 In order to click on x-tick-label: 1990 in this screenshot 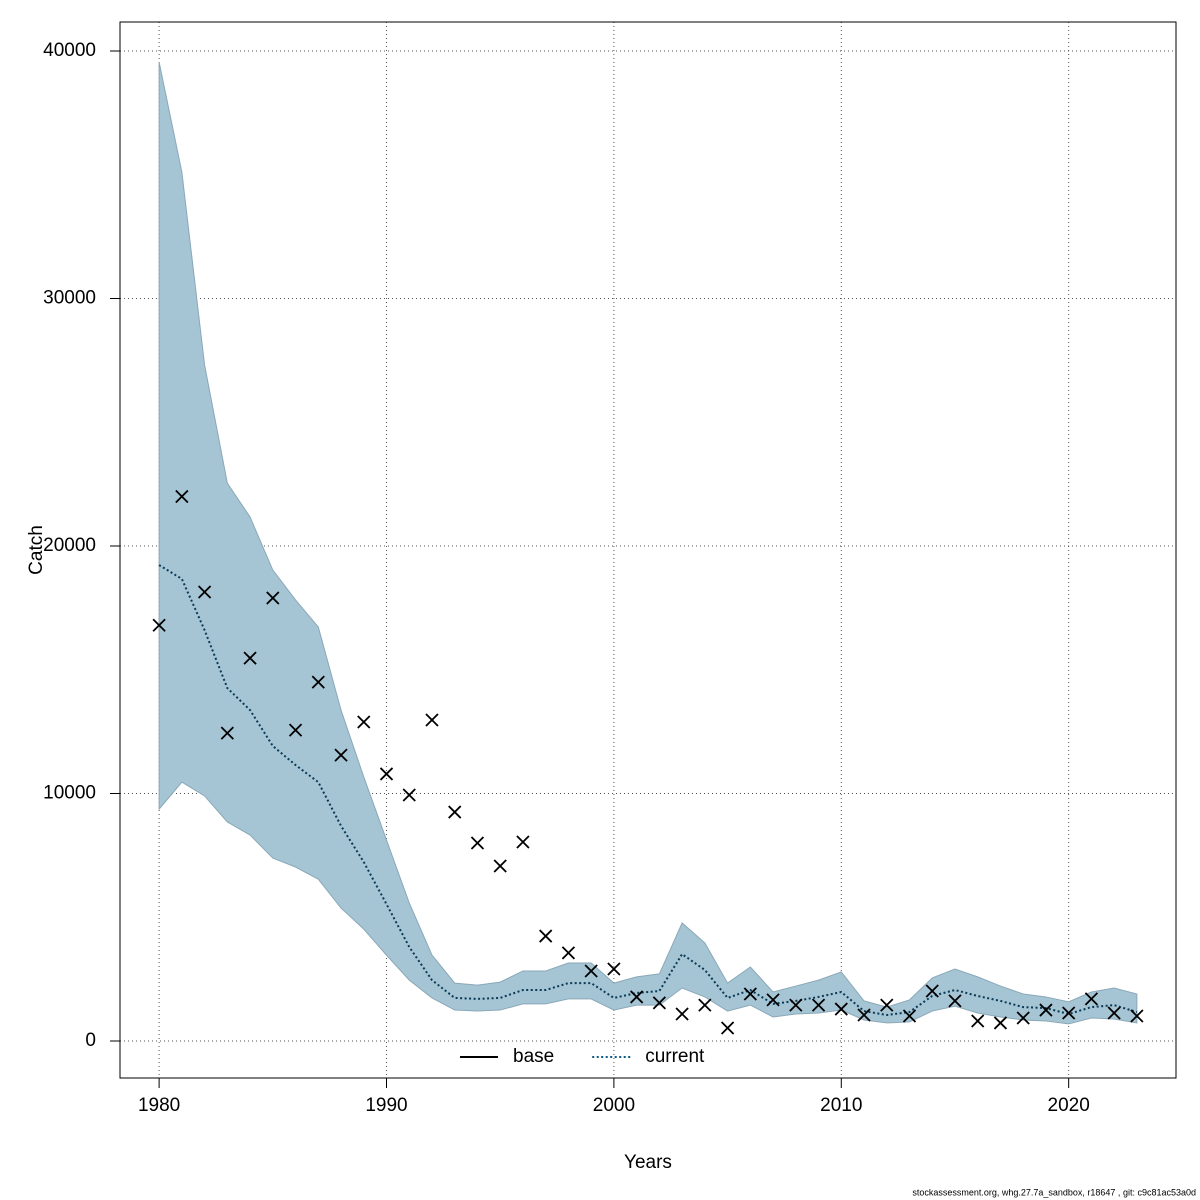, I will do `click(386, 1105)`.